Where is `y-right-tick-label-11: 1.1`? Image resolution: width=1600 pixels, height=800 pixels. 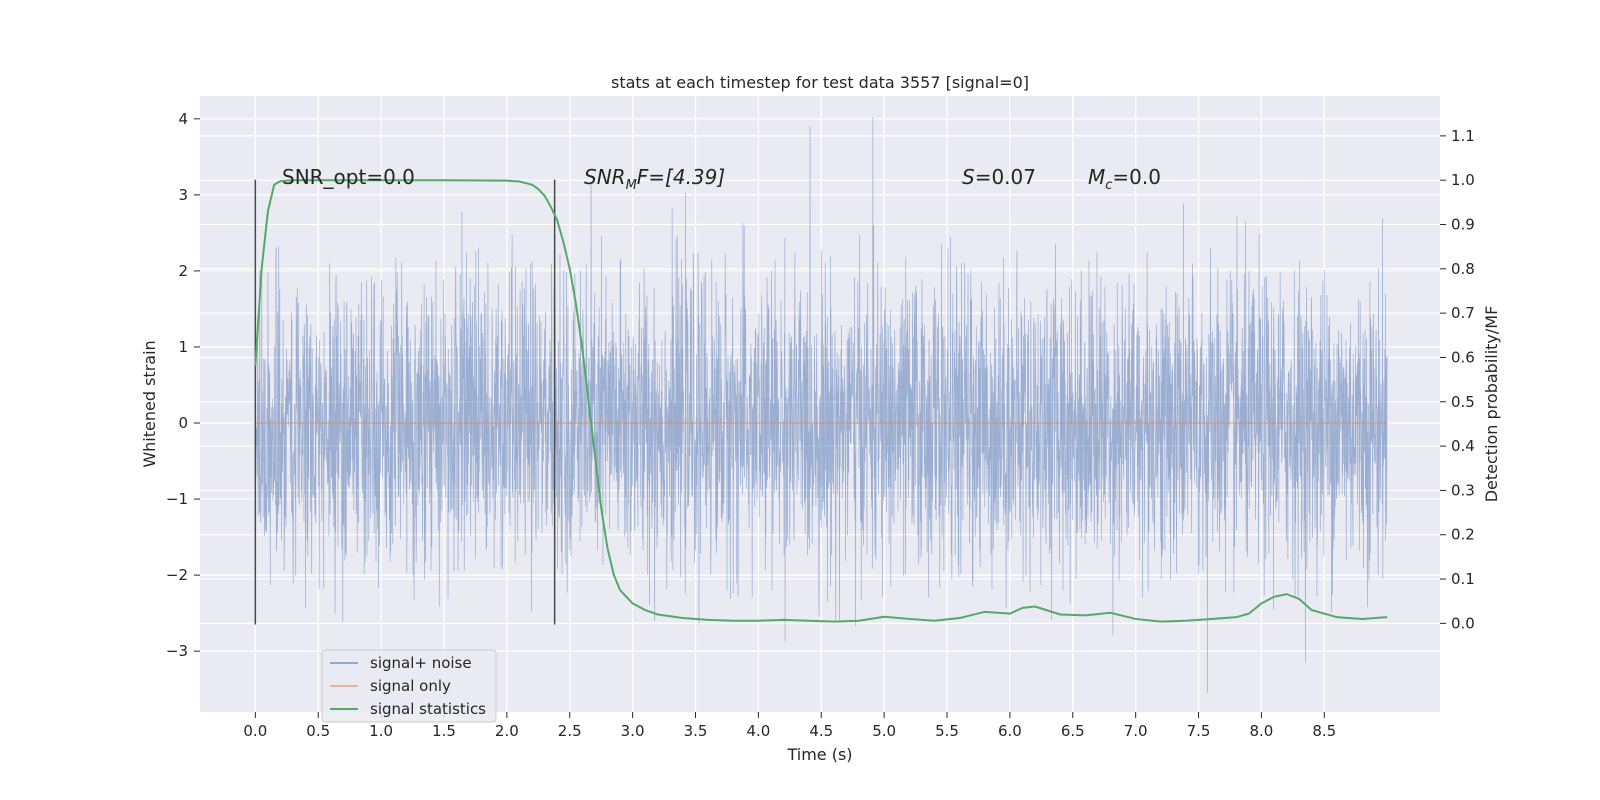 y-right-tick-label-11: 1.1 is located at coordinates (1463, 136).